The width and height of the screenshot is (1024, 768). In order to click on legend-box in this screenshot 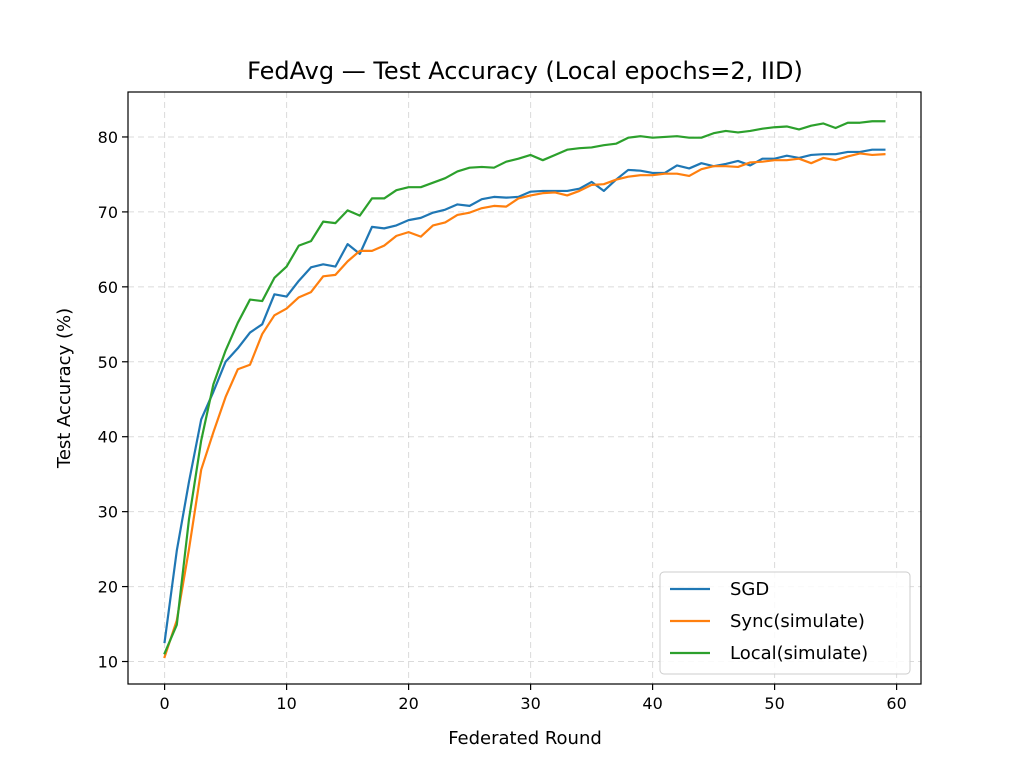, I will do `click(785, 623)`.